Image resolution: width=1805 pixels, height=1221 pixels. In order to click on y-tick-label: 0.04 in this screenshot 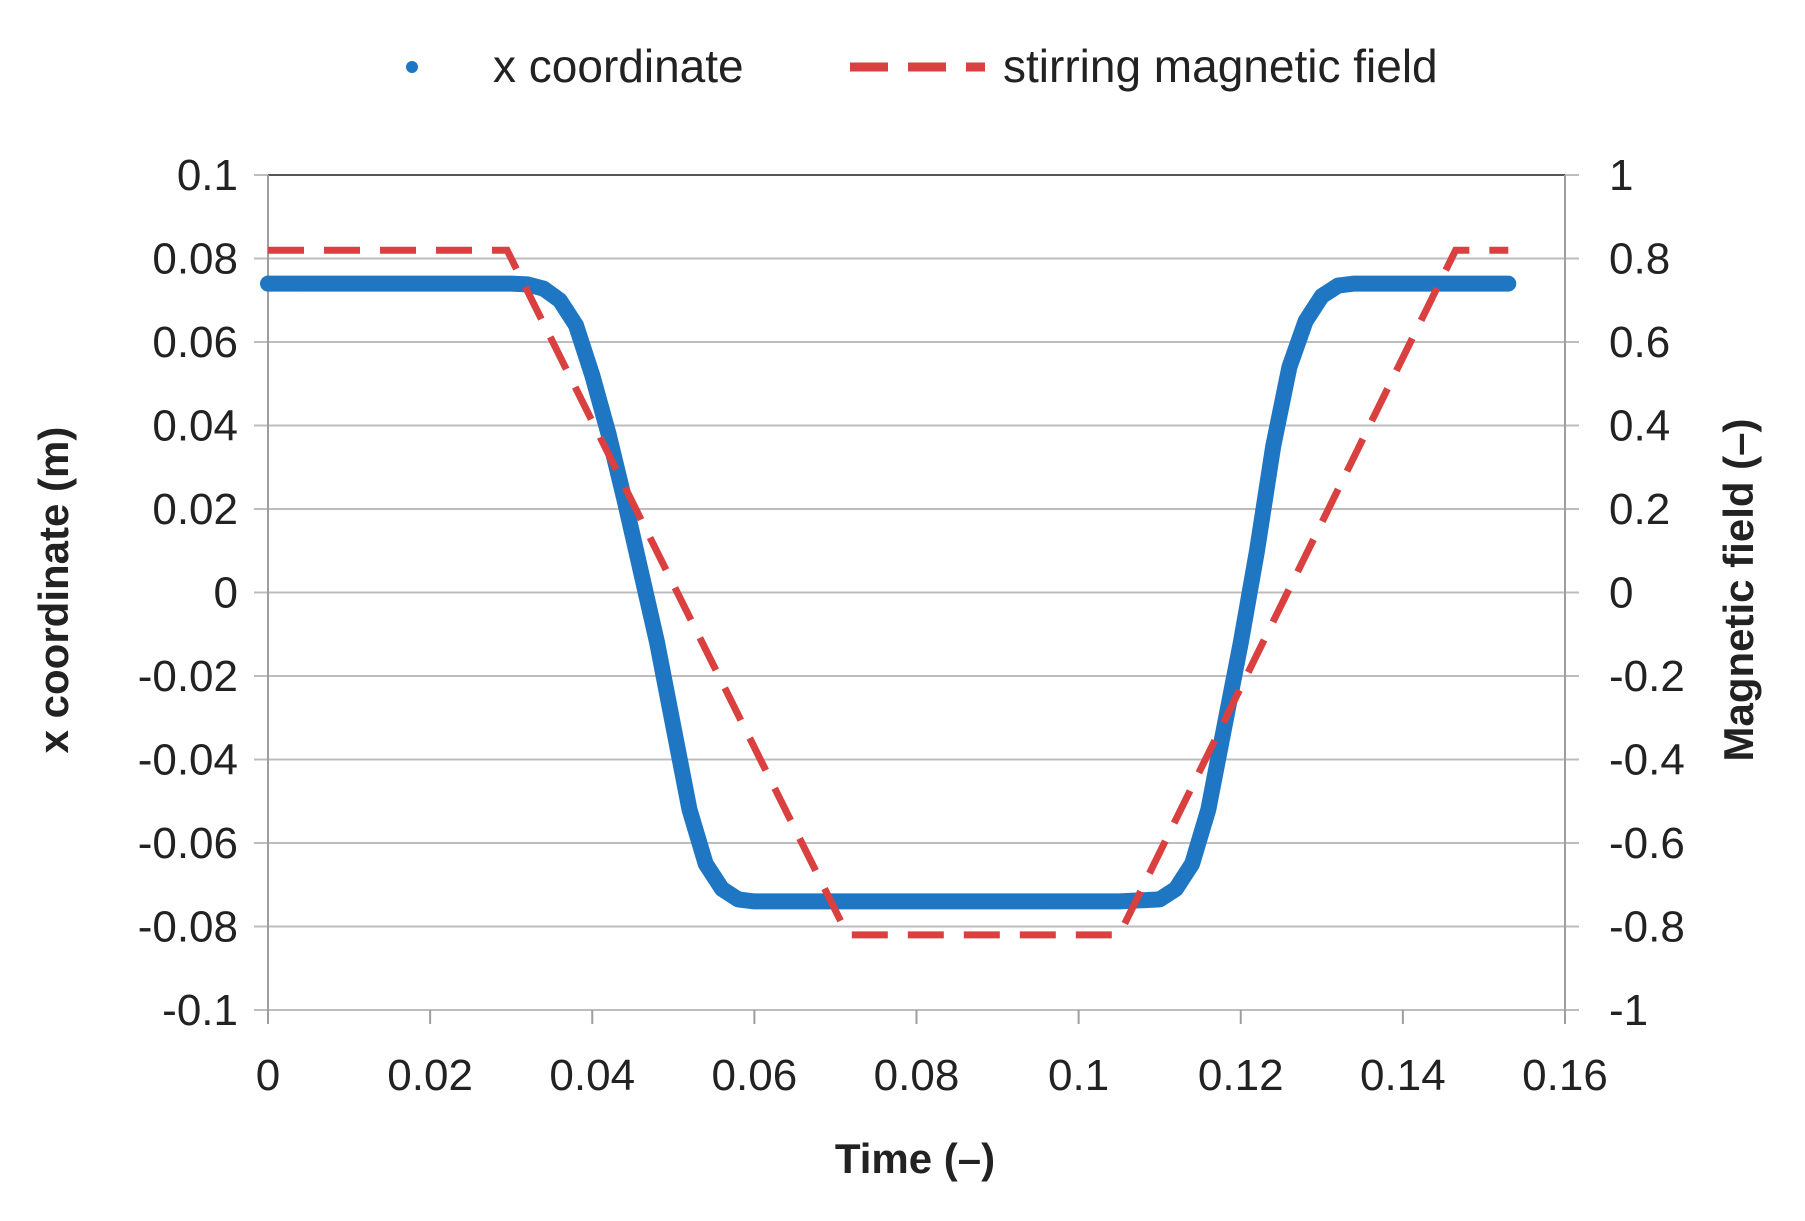, I will do `click(195, 426)`.